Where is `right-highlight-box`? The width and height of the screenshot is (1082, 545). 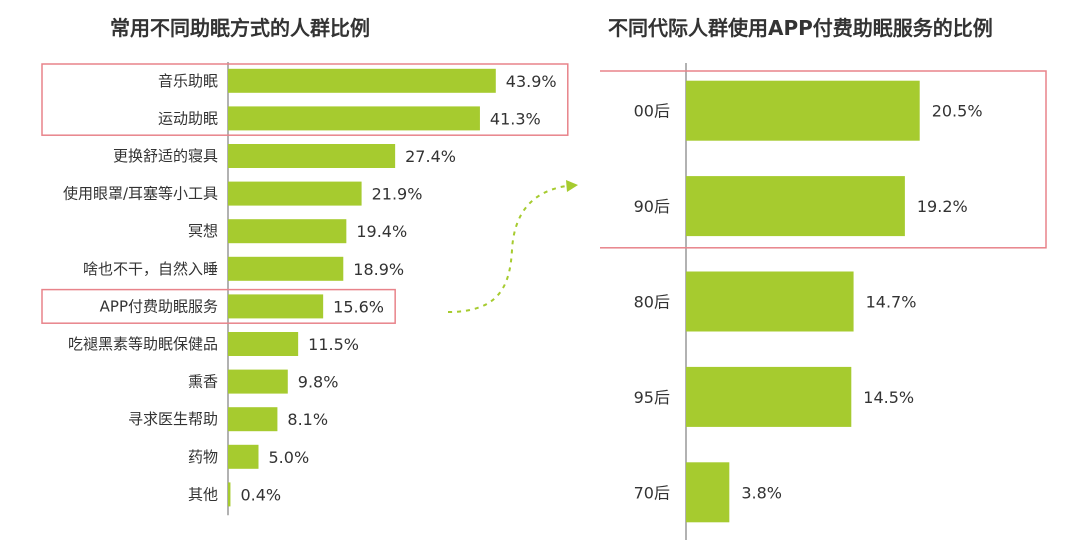 right-highlight-box is located at coordinates (823, 159).